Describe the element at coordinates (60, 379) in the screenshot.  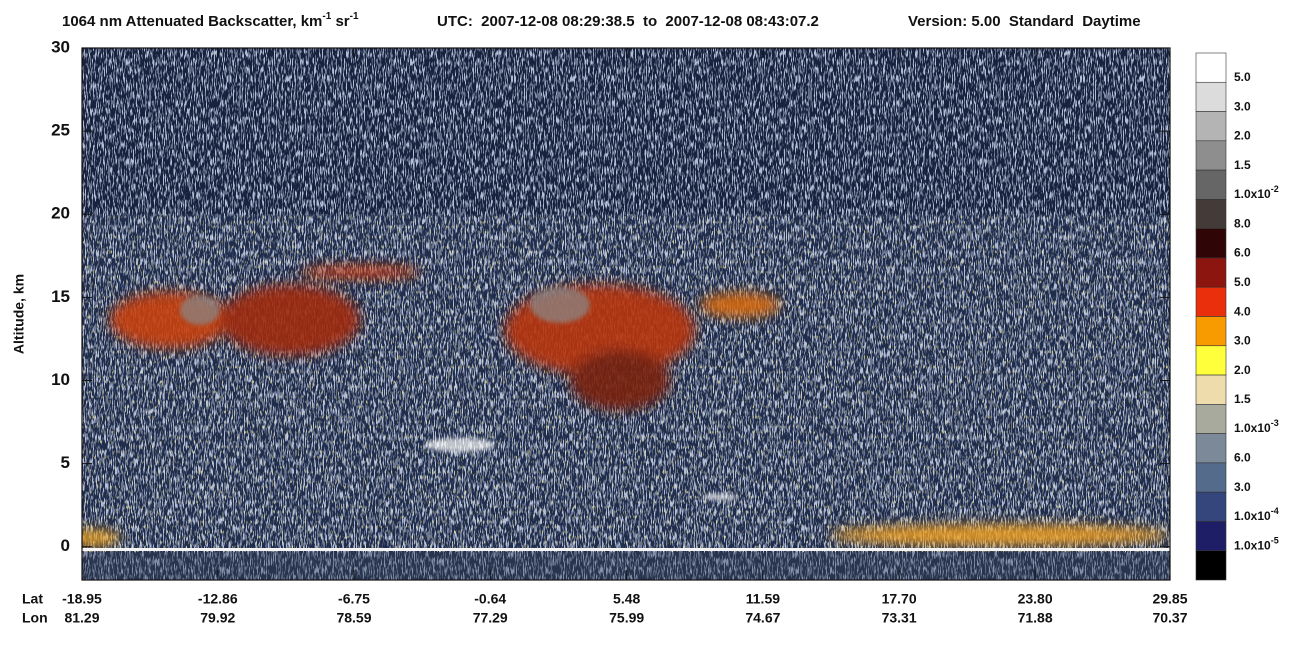
I see `y-tick-label: 10` at that location.